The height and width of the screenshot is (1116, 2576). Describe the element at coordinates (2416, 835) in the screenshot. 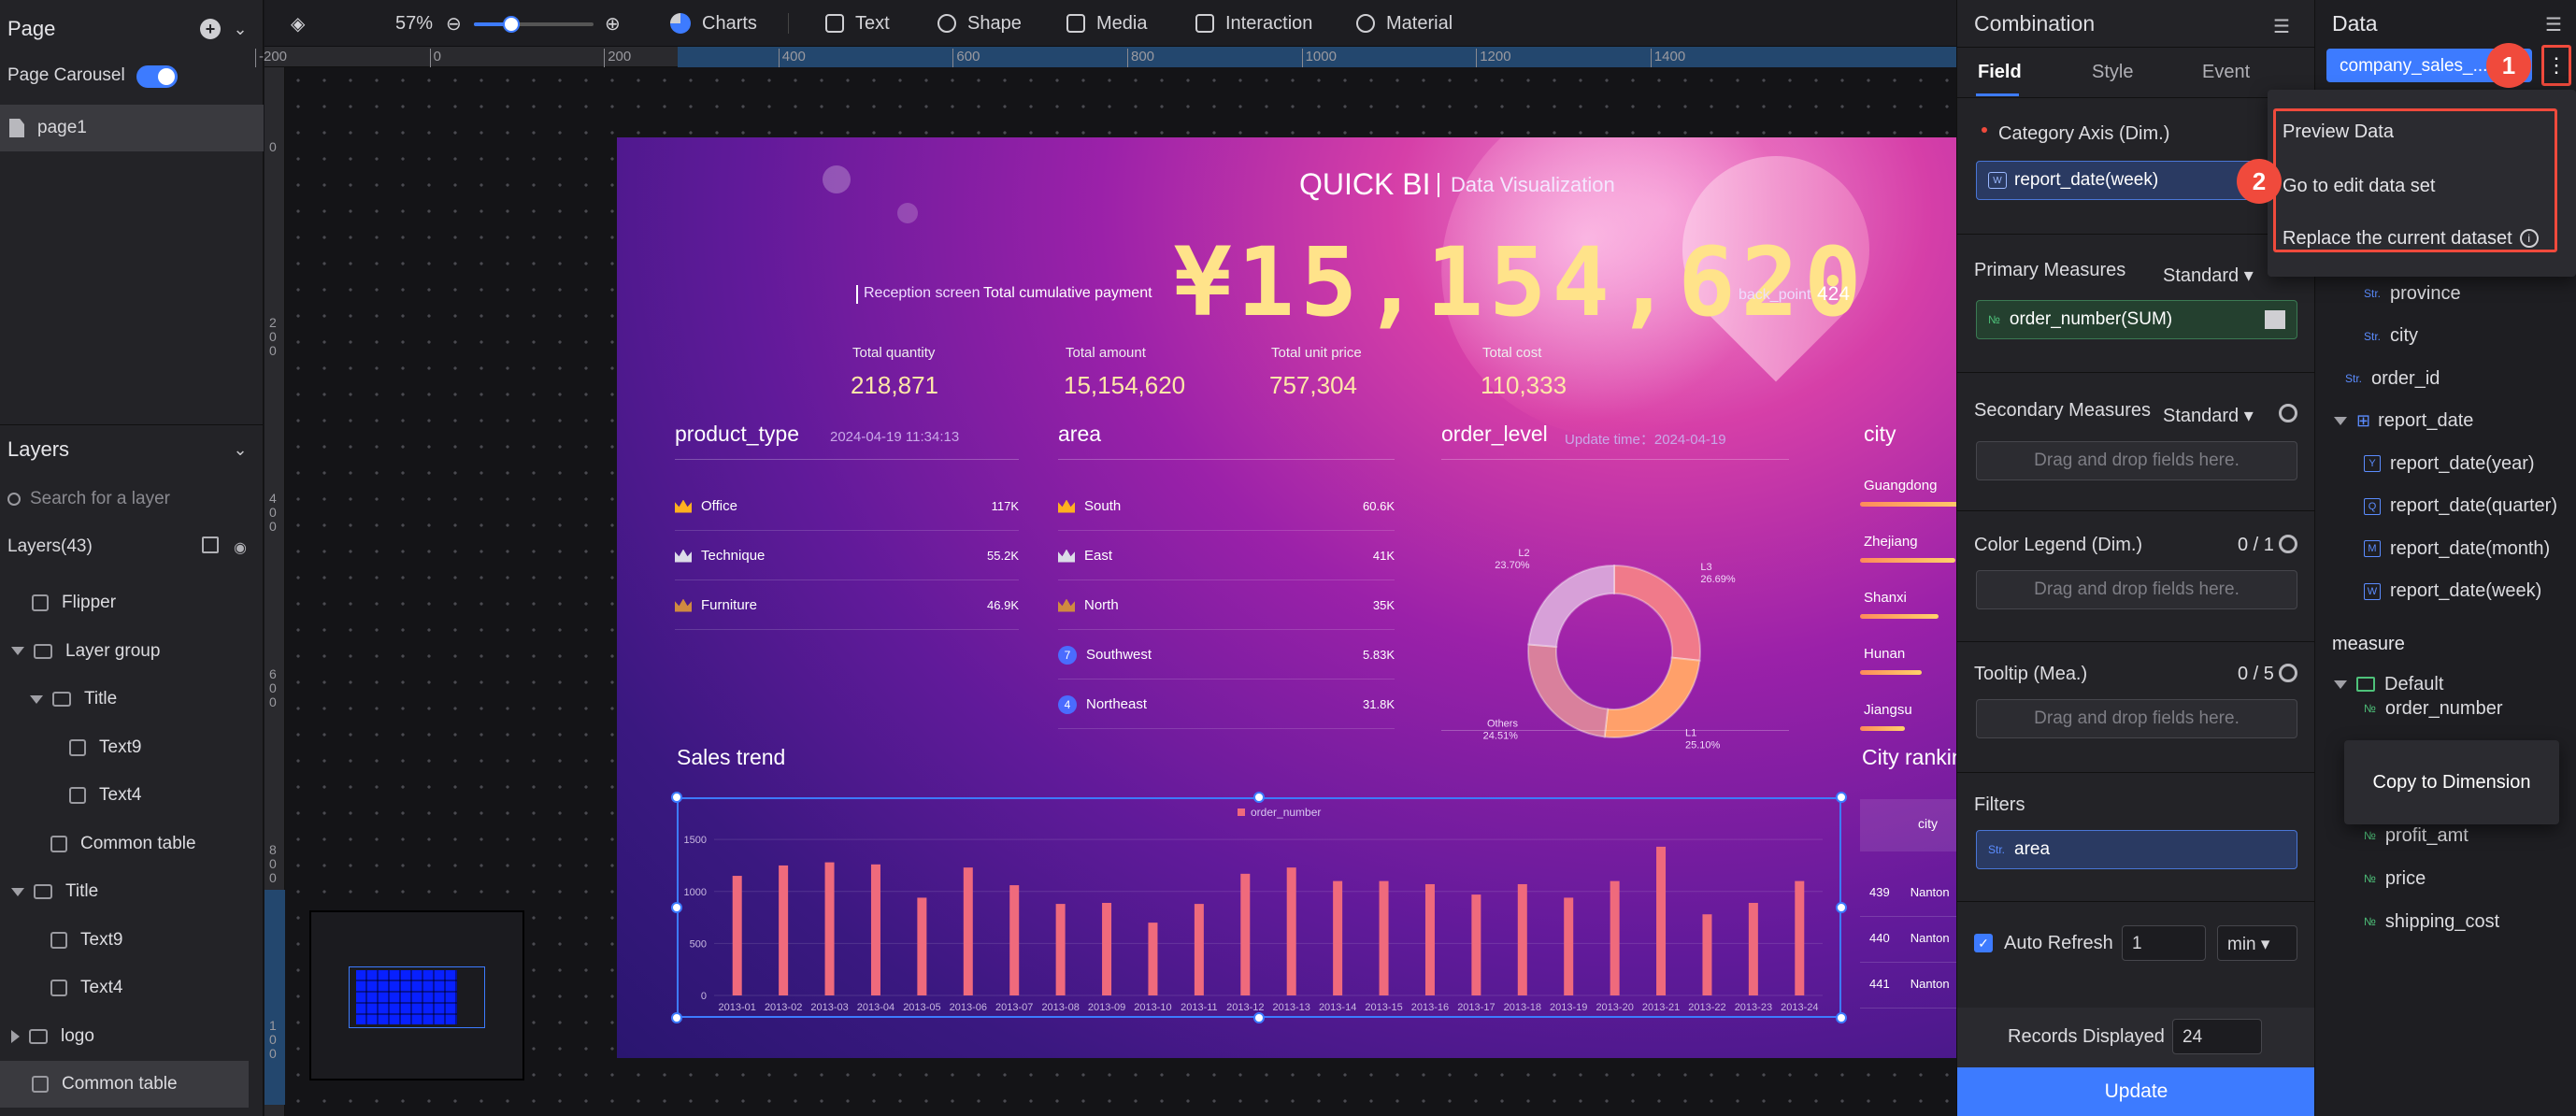

I see `measure-item: № profit_amt` at that location.